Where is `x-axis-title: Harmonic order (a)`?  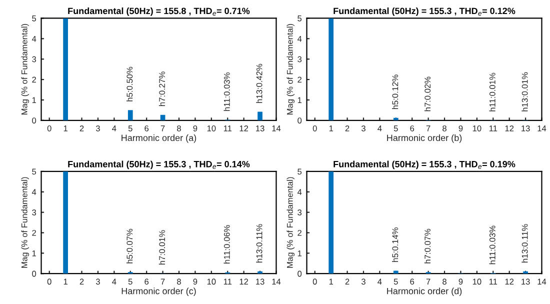 x-axis-title: Harmonic order (a) is located at coordinates (159, 138).